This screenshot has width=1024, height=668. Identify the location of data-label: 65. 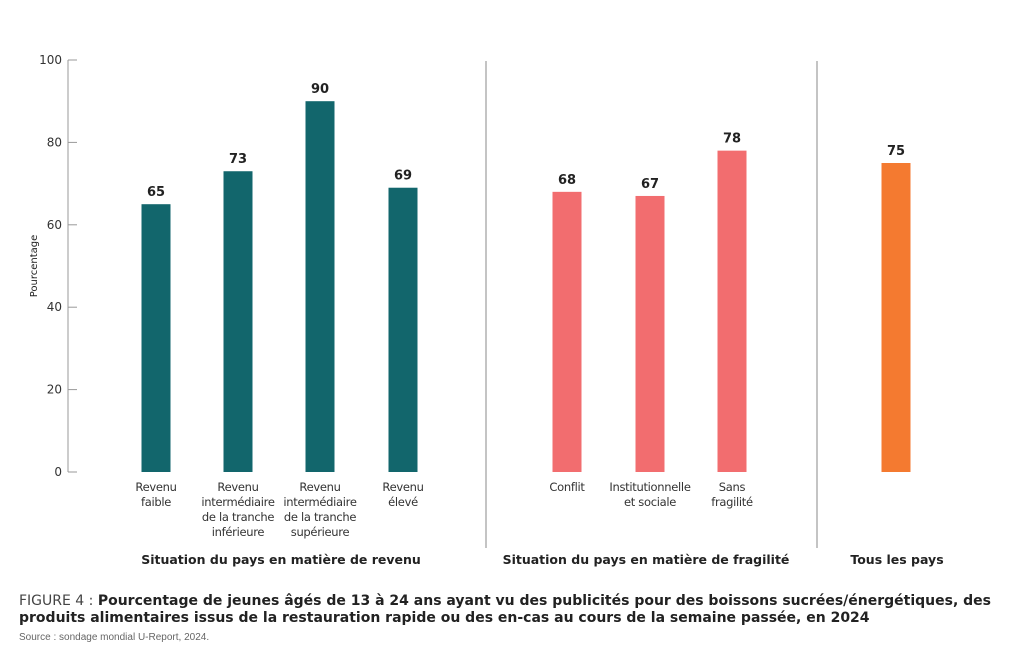
(156, 192).